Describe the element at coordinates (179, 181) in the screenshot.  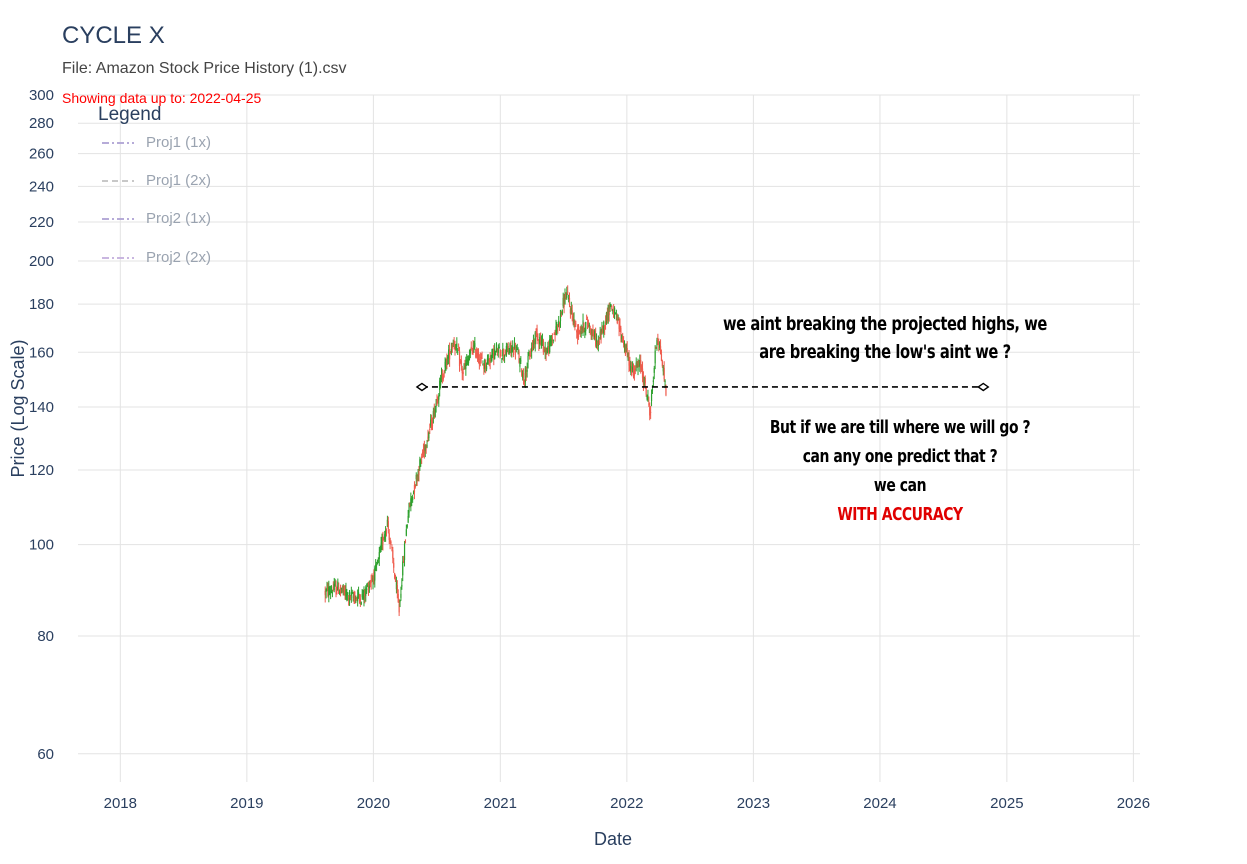
I see `legend-label: Proj1 (2x)` at that location.